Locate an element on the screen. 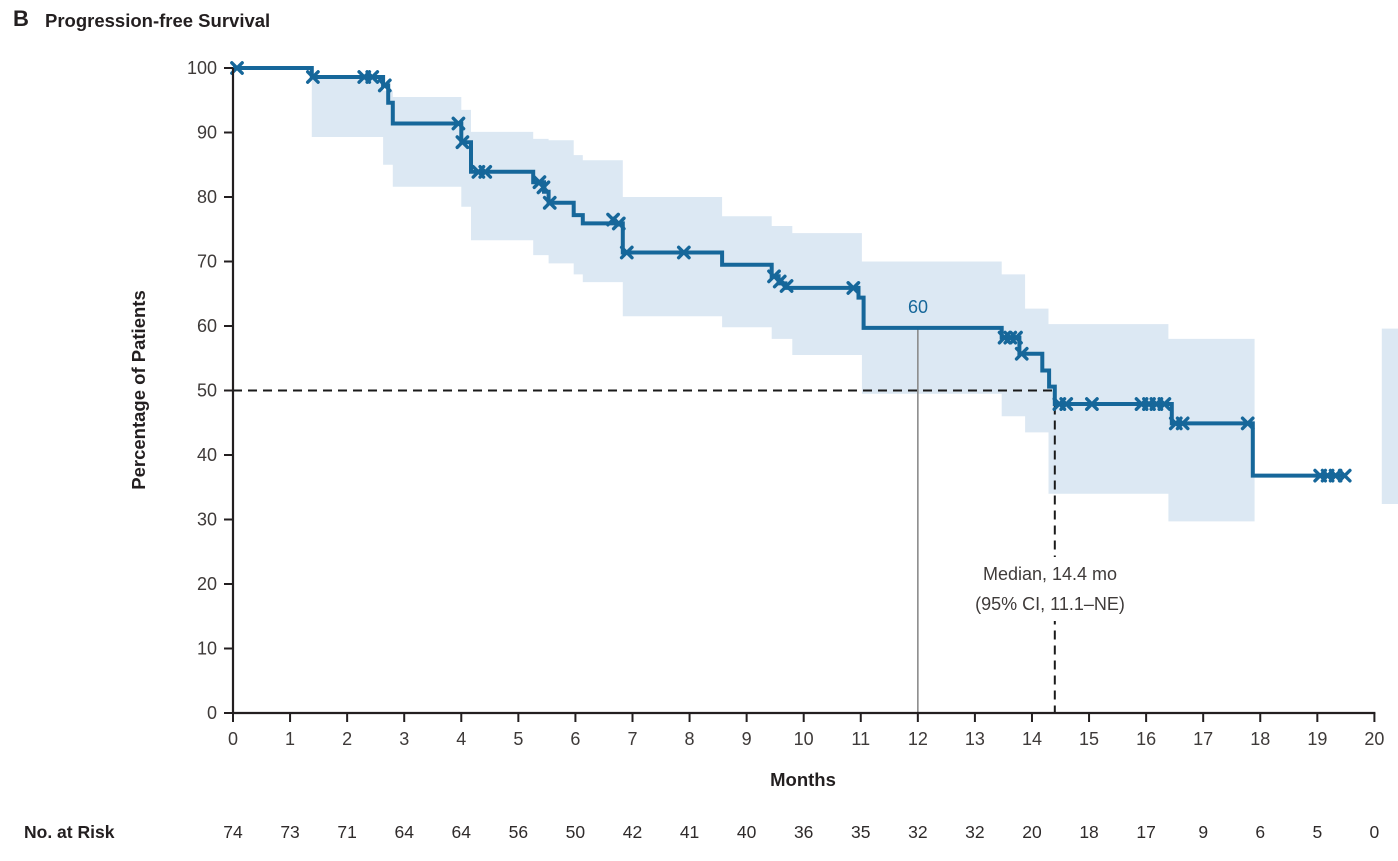  risk-count: 18 is located at coordinates (1089, 832).